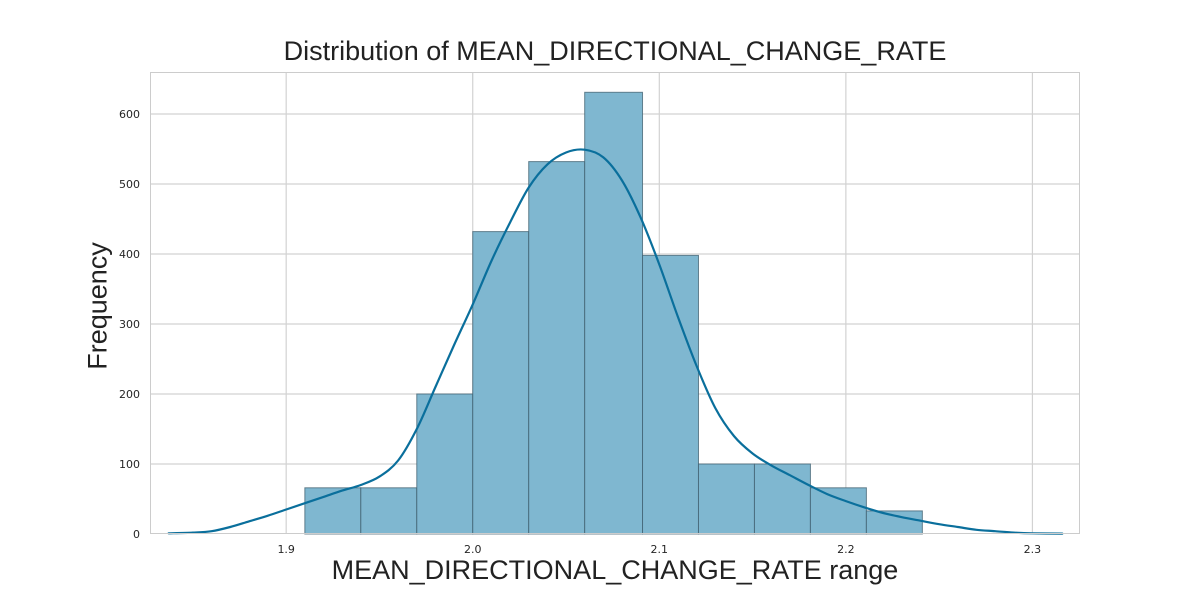  I want to click on x-tick-label: 2.1, so click(660, 549).